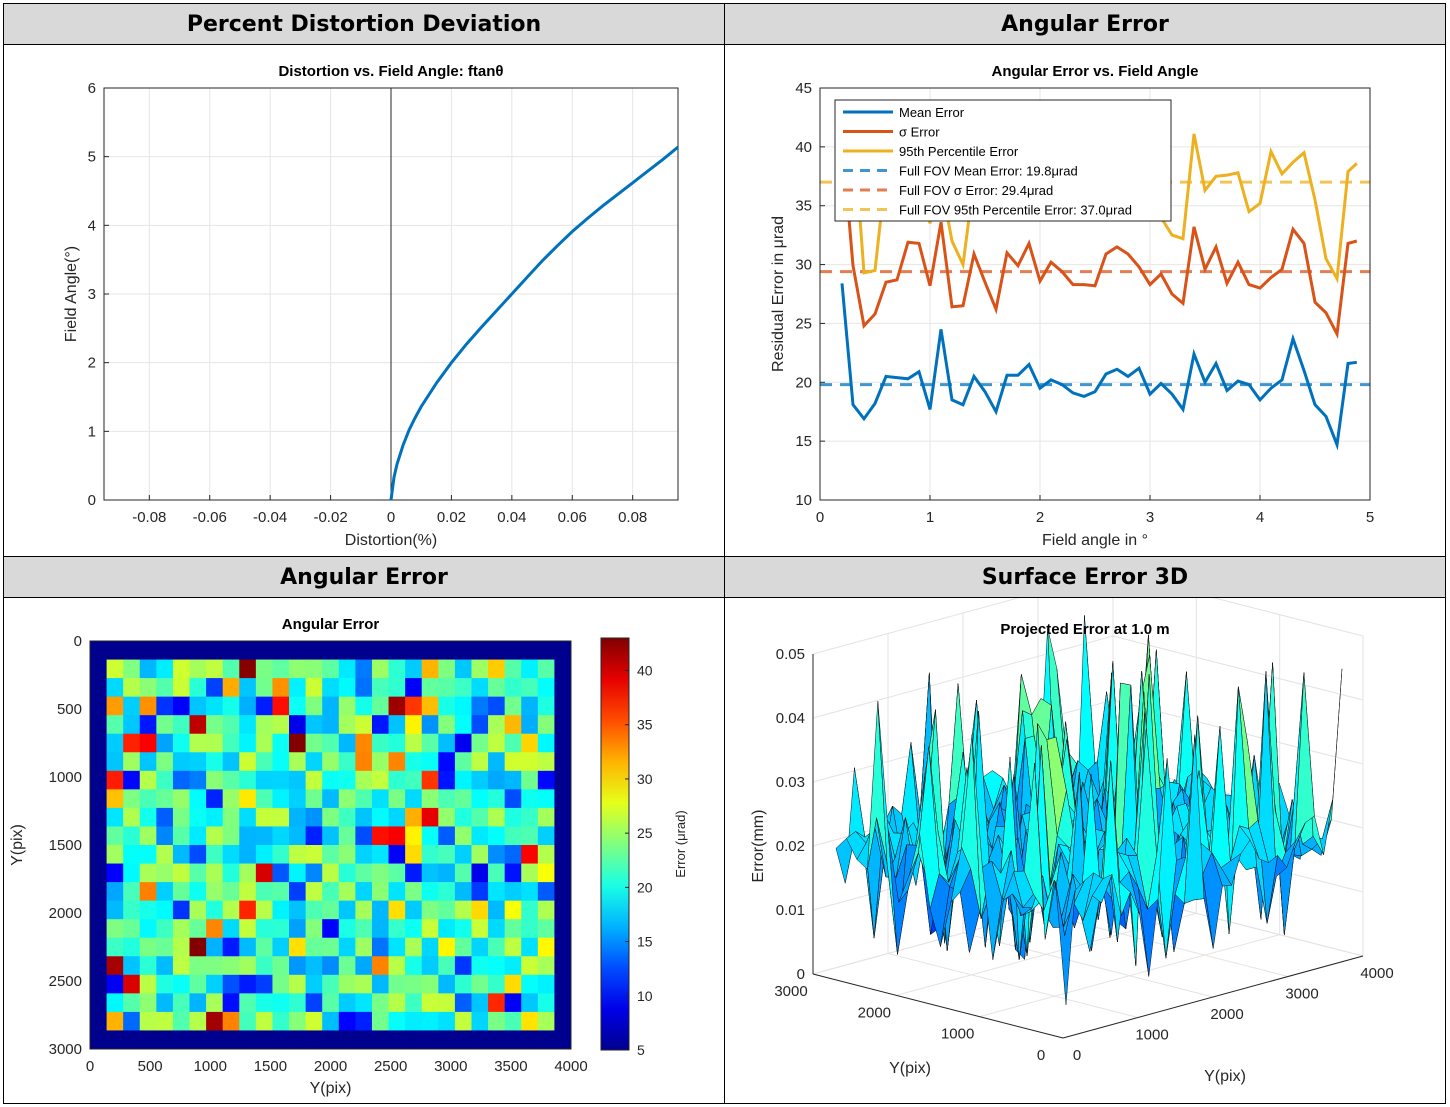  I want to click on x-tick-label: 3000, so click(1301, 994).